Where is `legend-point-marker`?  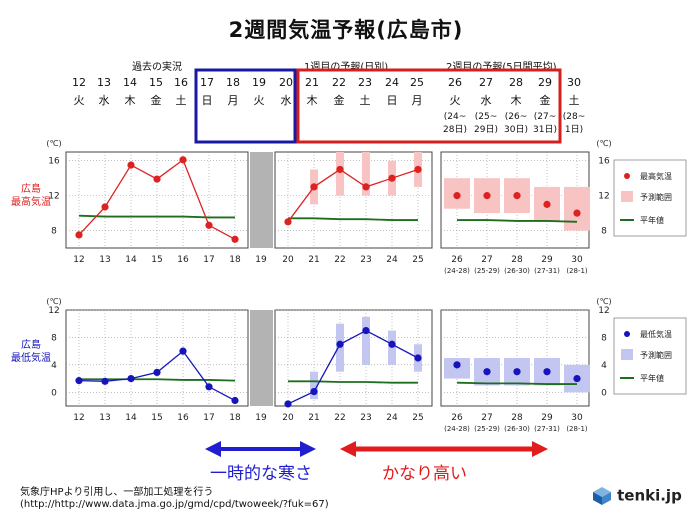 legend-point-marker is located at coordinates (627, 334).